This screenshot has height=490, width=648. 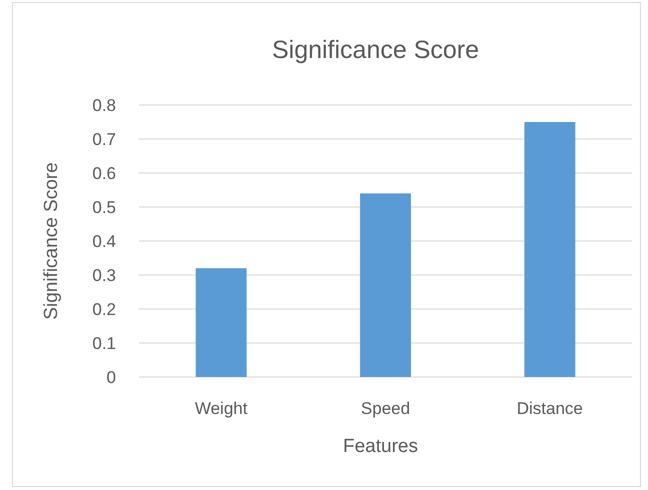 I want to click on x-tick-label: Distance, so click(x=549, y=408).